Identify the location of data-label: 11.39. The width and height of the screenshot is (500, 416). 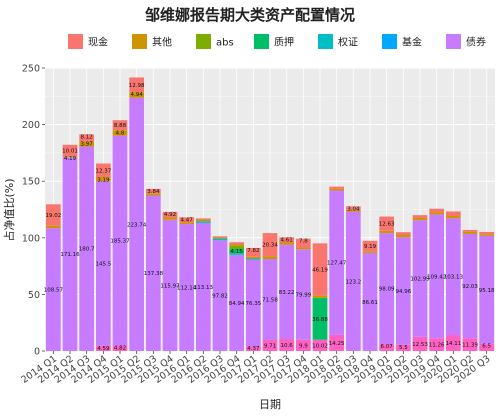
(470, 346).